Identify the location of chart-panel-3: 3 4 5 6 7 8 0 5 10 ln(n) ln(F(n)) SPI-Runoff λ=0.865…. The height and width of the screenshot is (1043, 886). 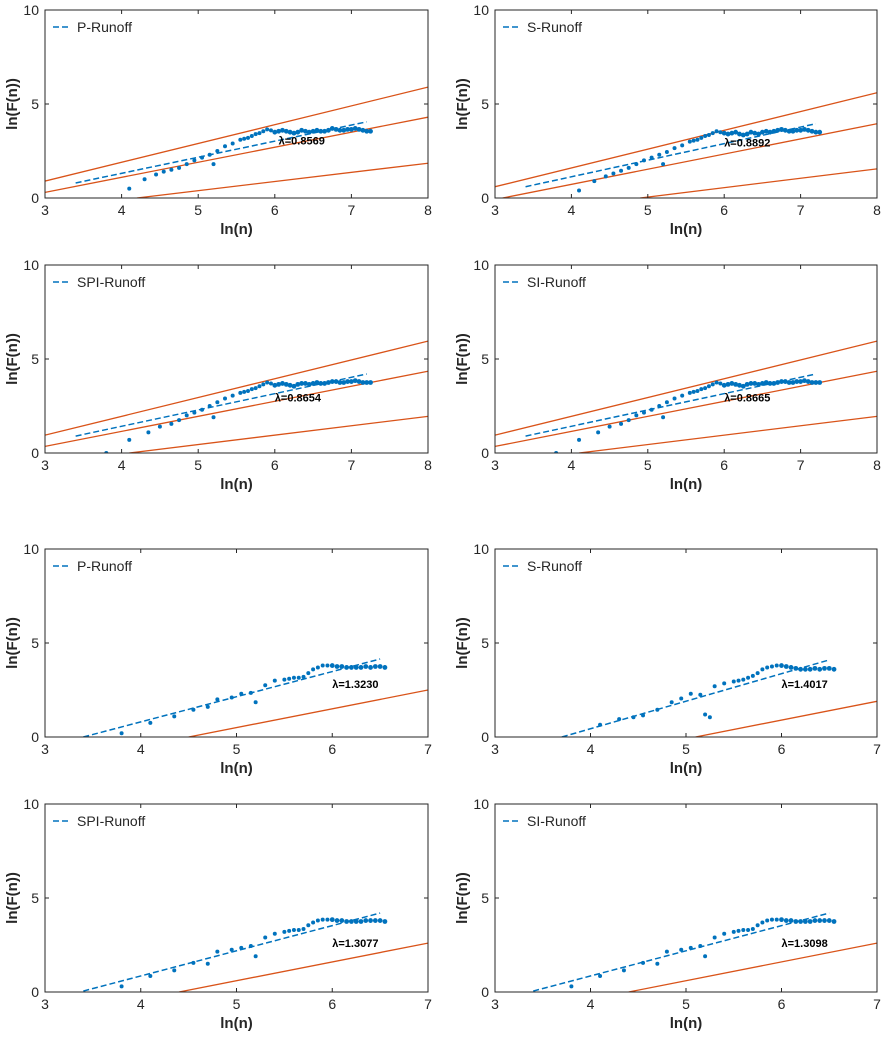
(218, 375).